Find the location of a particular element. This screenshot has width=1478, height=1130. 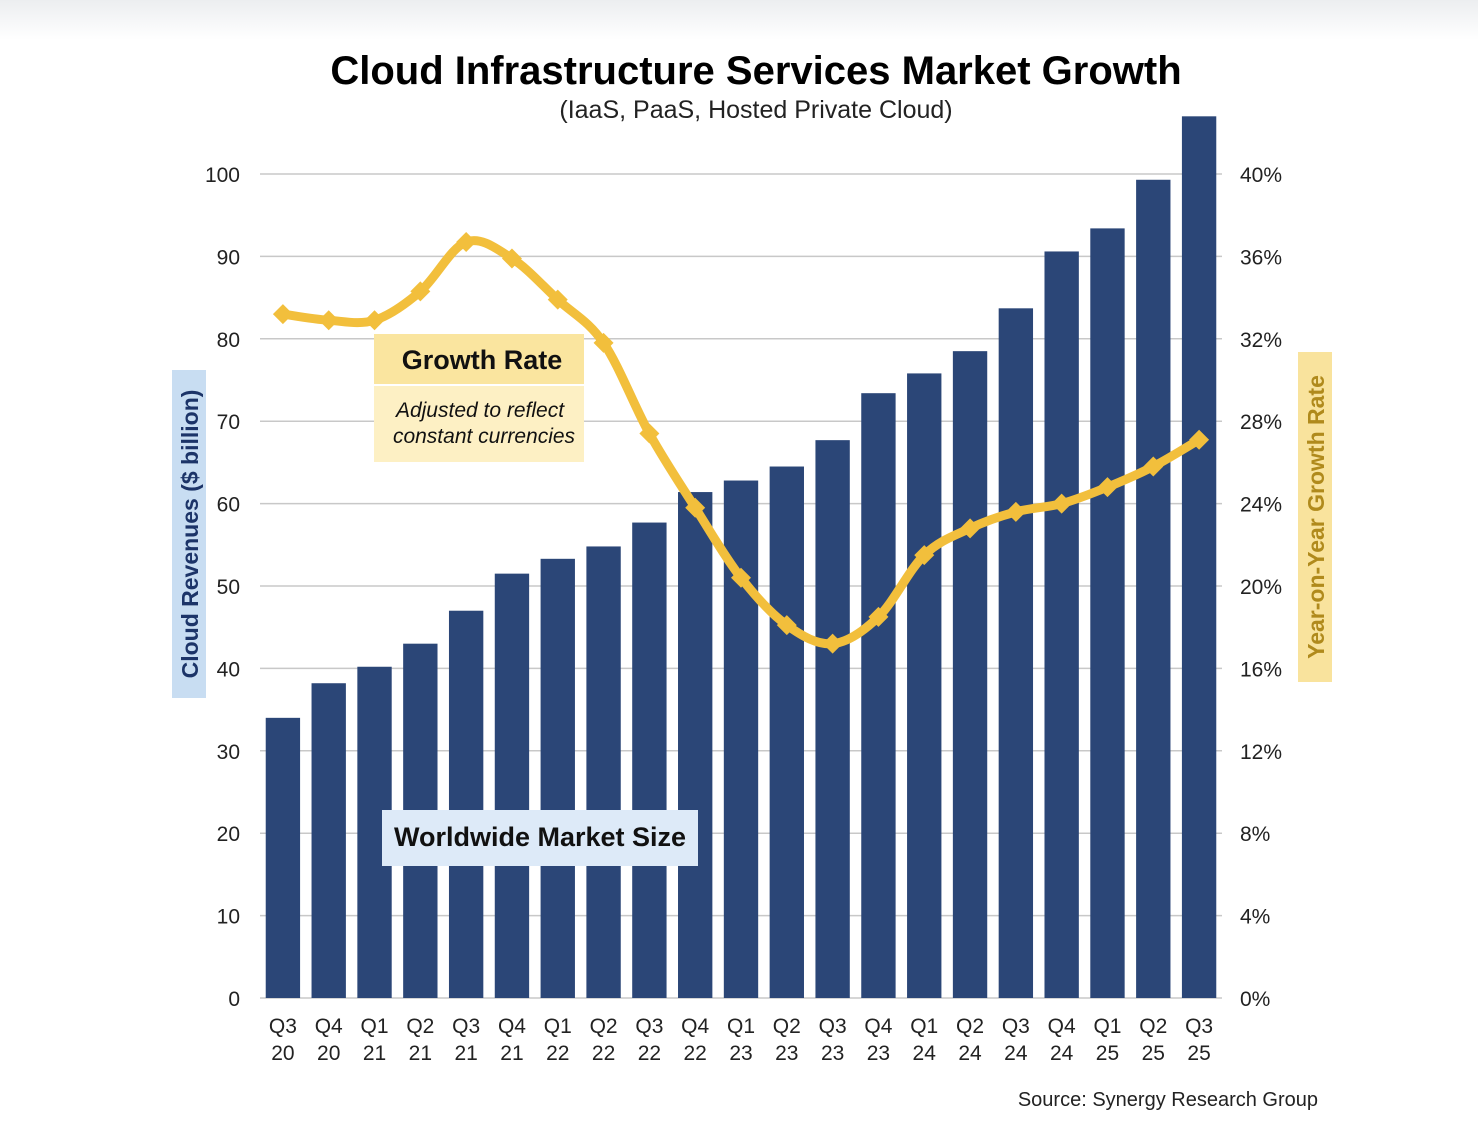

left-axis-title-bg is located at coordinates (189, 534).